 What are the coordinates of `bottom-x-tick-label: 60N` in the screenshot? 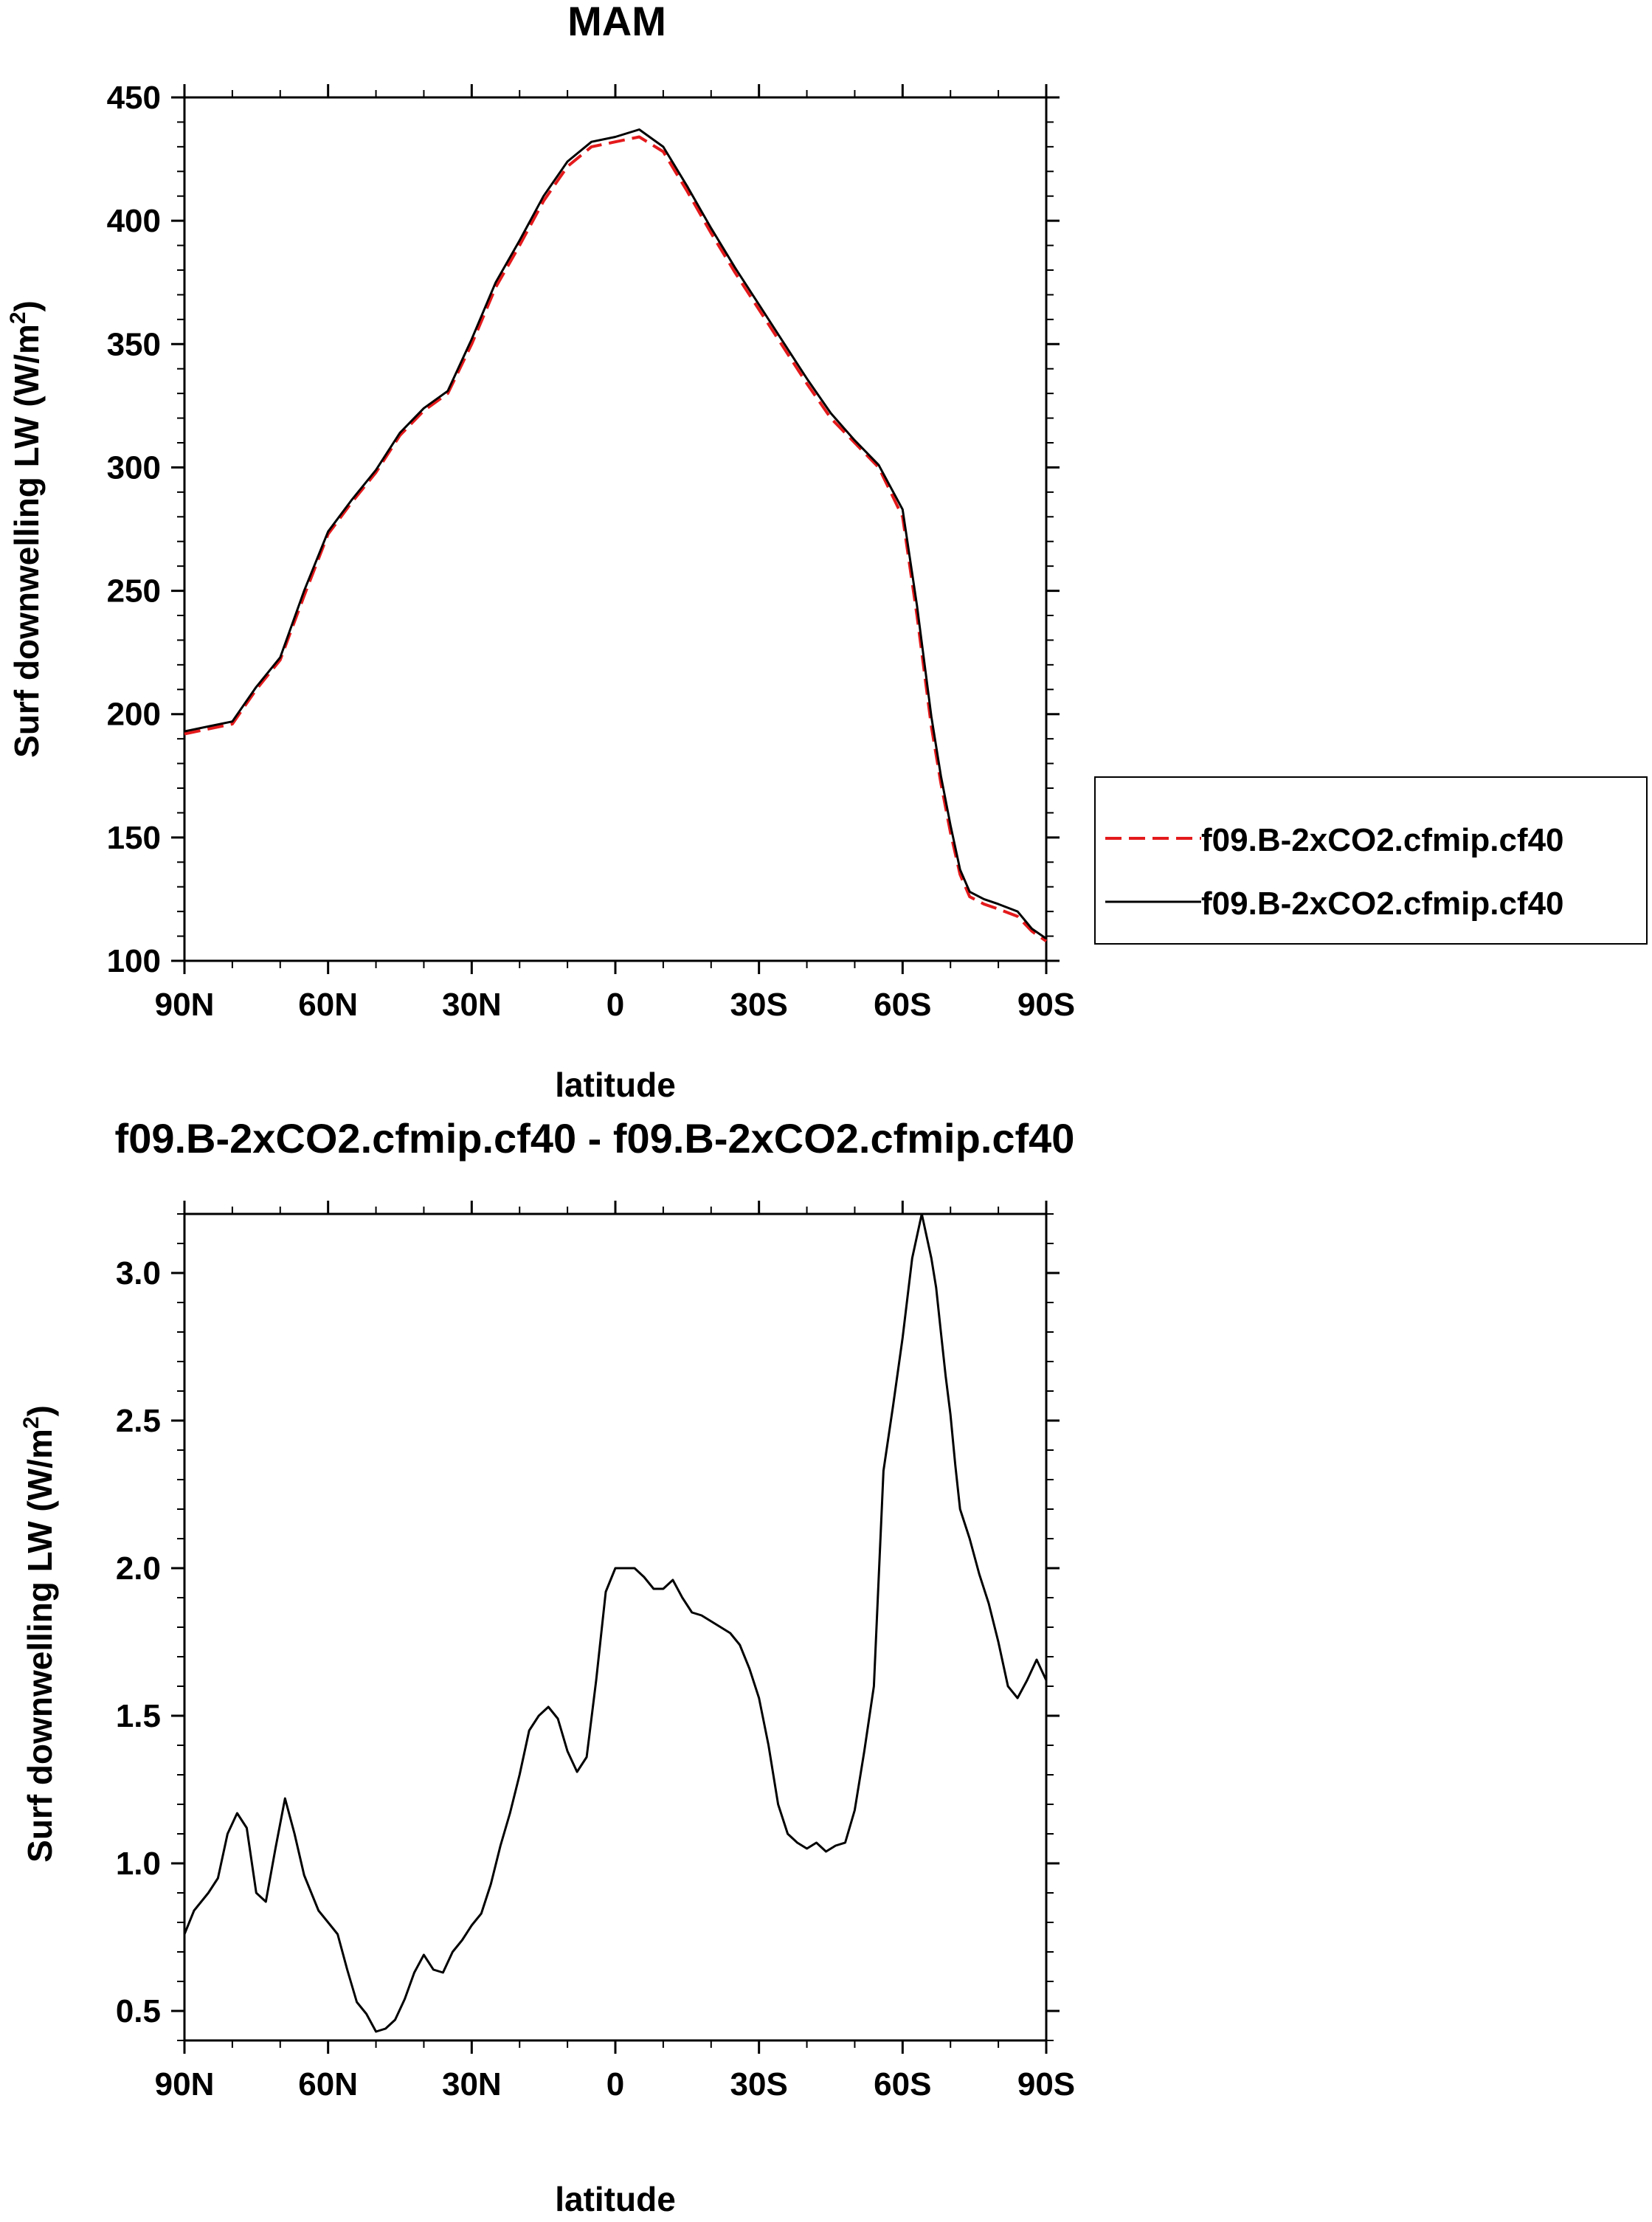 It's located at (328, 2084).